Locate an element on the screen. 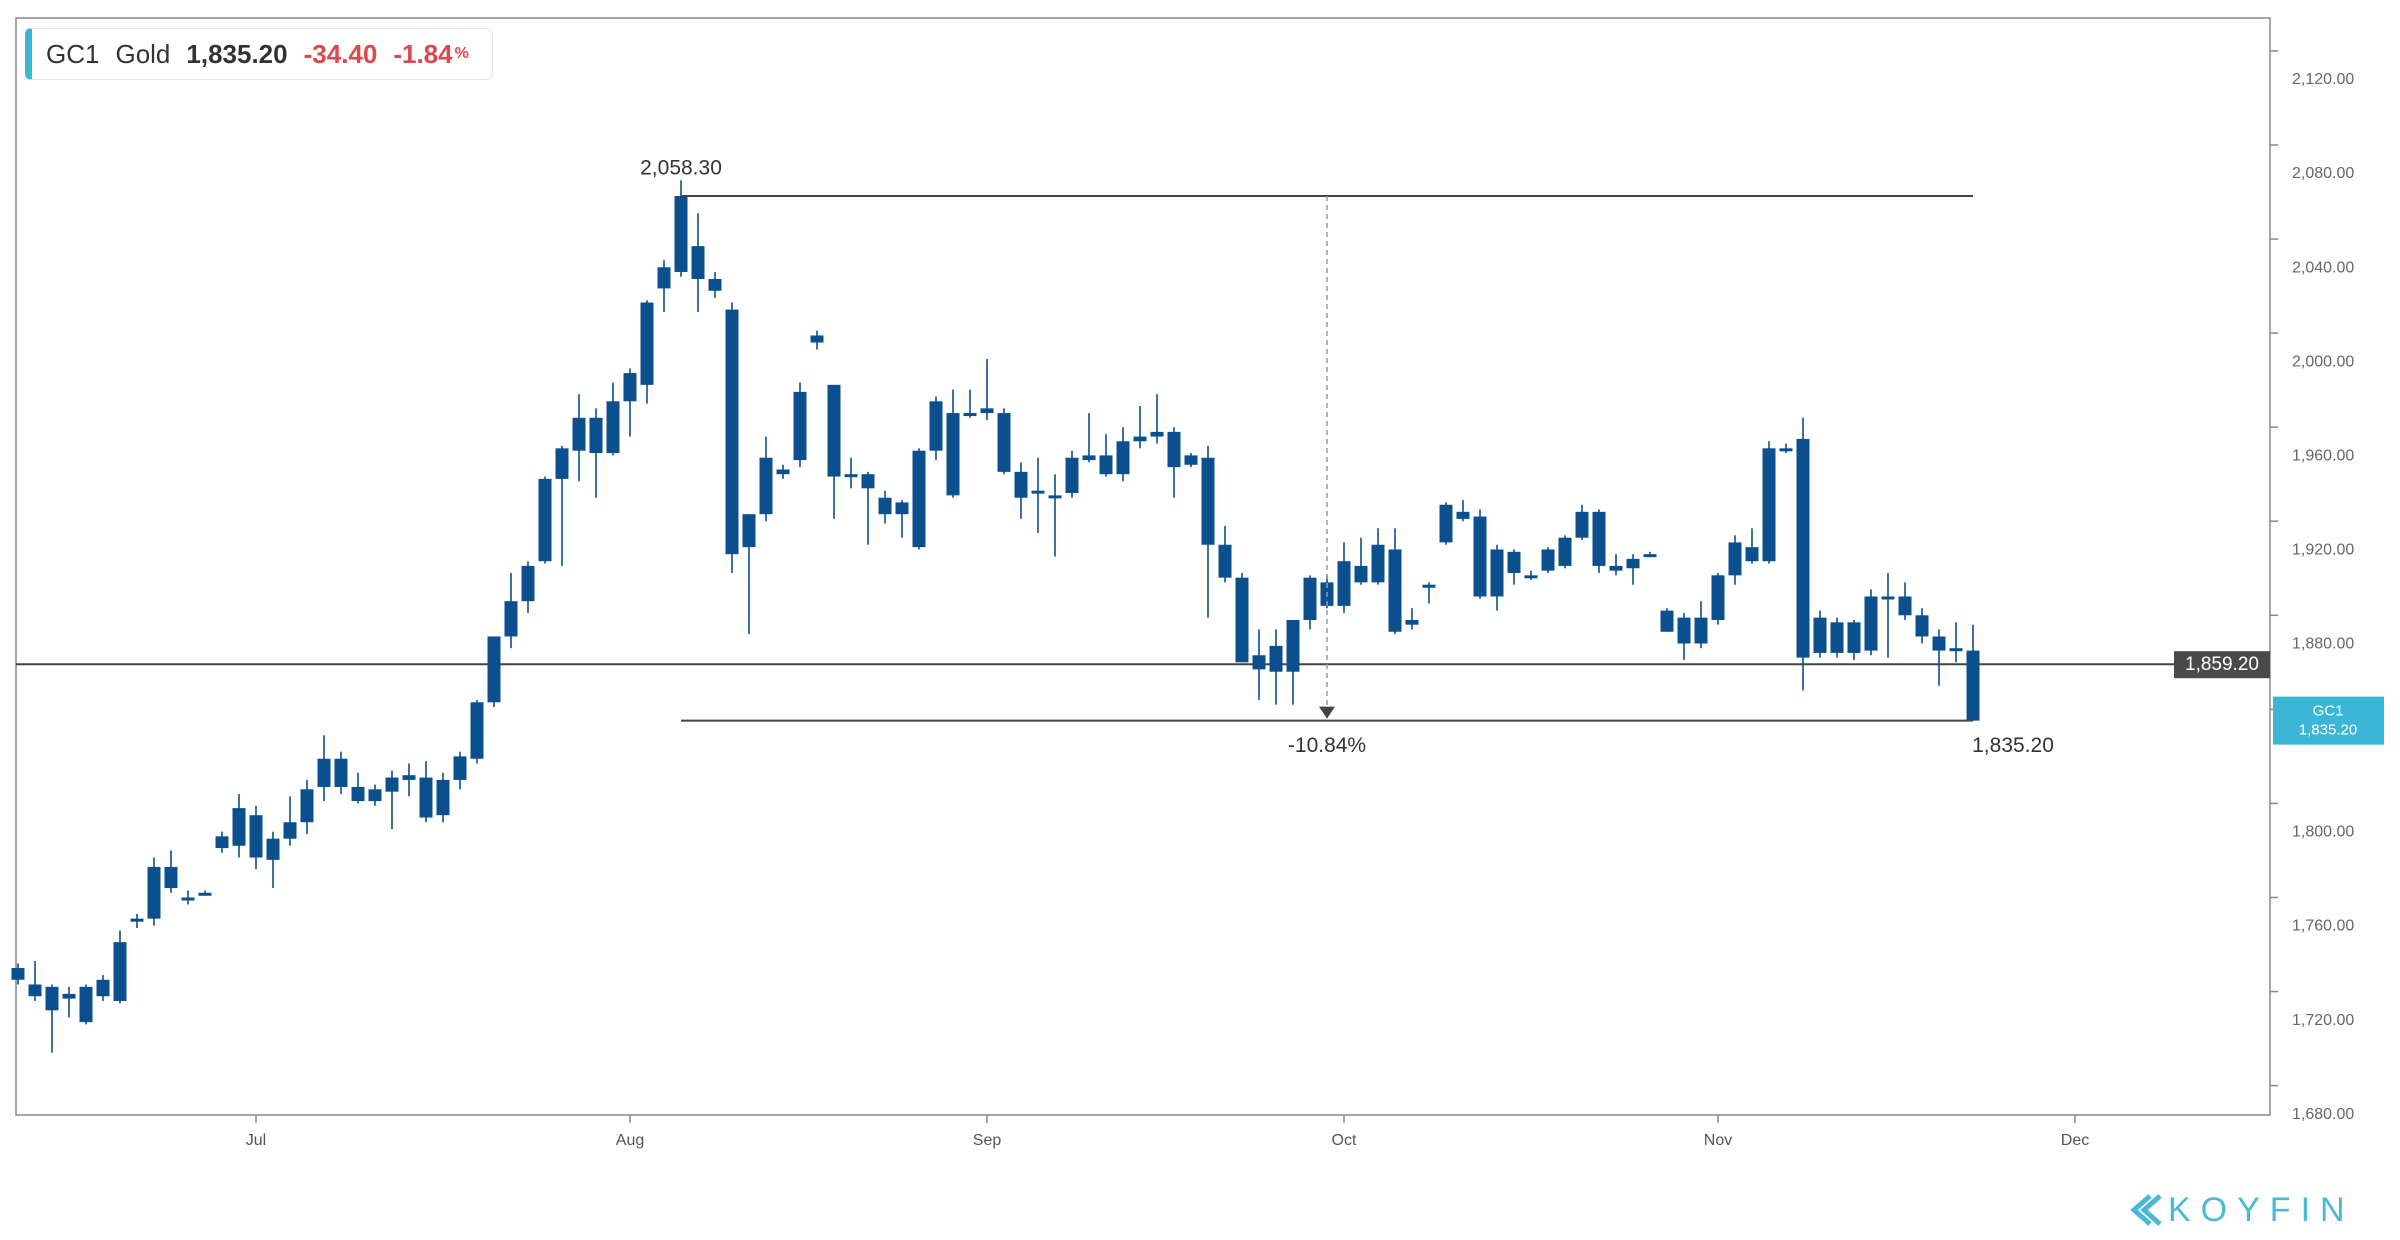 The height and width of the screenshot is (1240, 2400). x-tick-label: Nov is located at coordinates (1718, 1140).